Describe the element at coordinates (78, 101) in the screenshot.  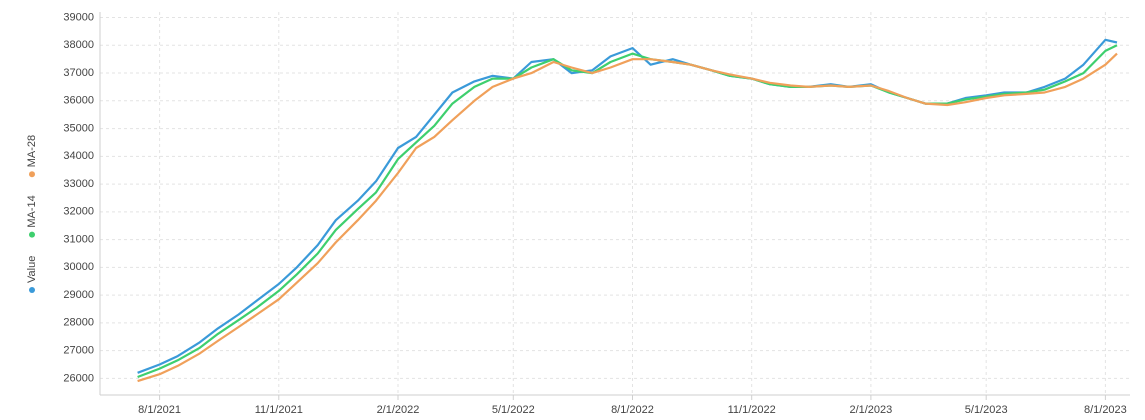
I see `y-tick-label: 36000` at that location.